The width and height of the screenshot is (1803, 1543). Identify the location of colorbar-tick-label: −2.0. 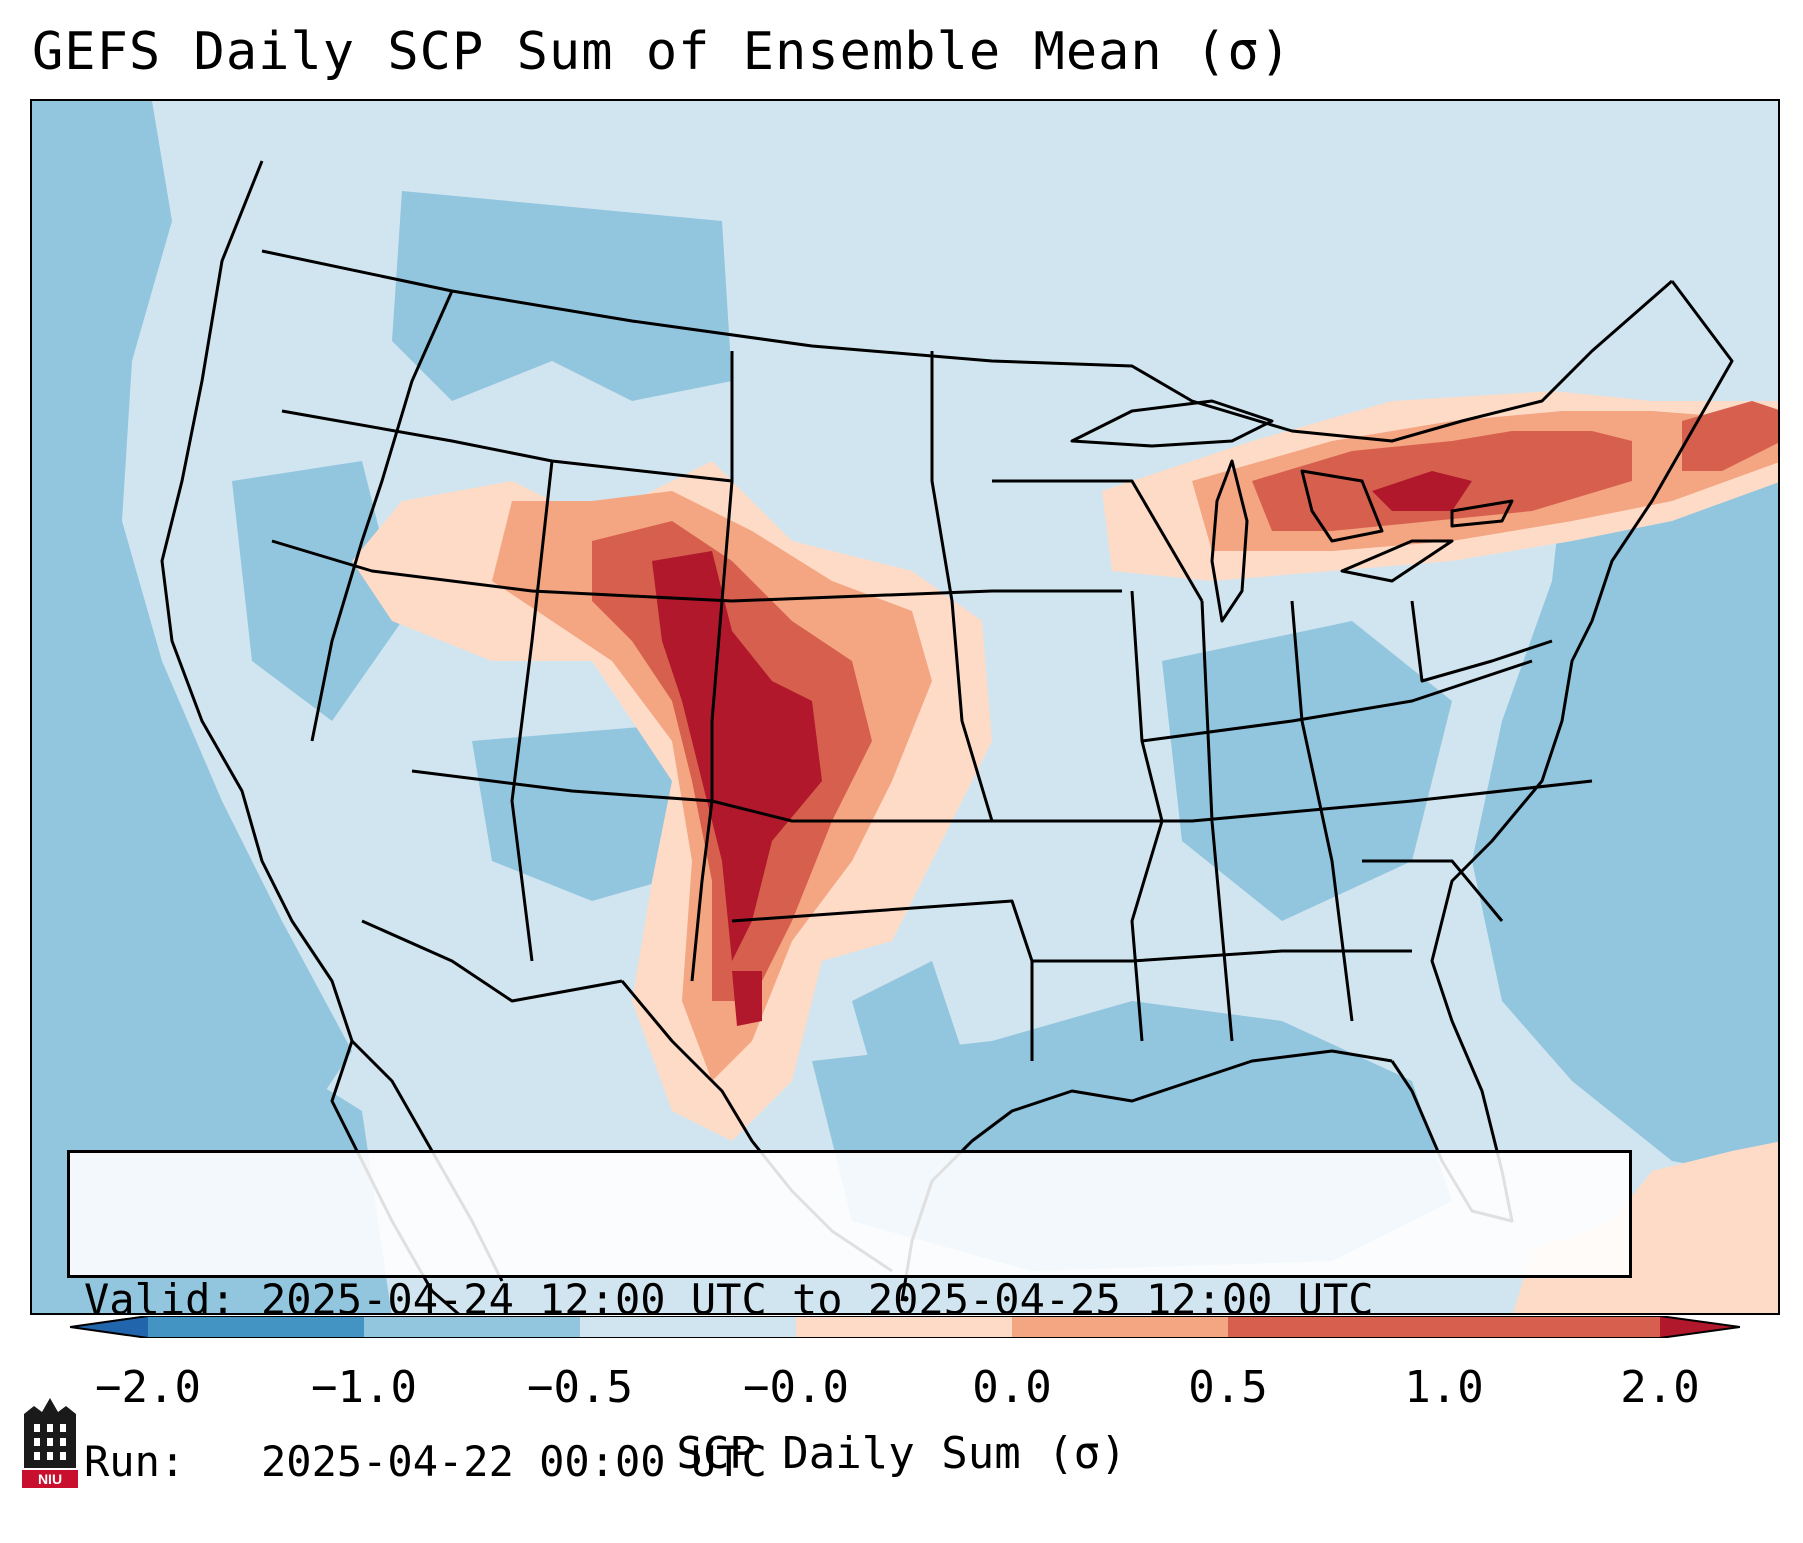
(148, 1387).